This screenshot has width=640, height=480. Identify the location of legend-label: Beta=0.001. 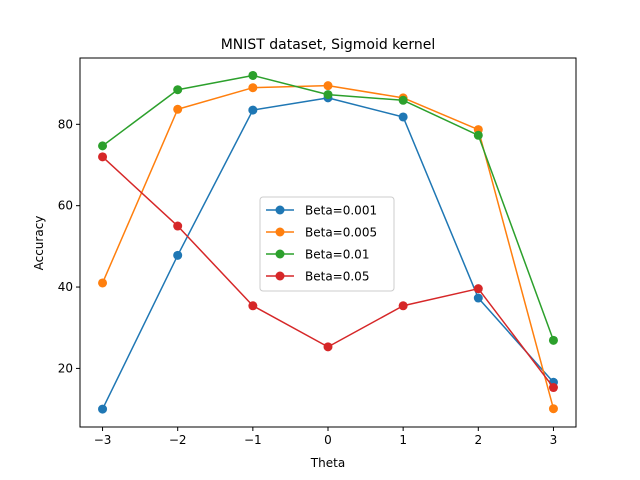
(341, 211).